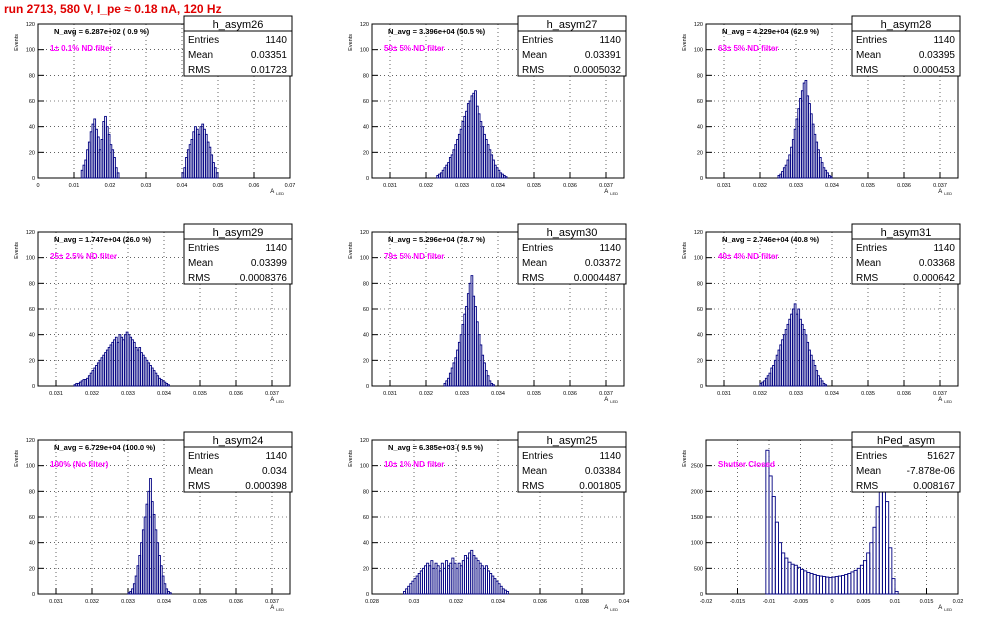 The width and height of the screenshot is (996, 622). I want to click on histogram-name: h_asym25, so click(572, 441).